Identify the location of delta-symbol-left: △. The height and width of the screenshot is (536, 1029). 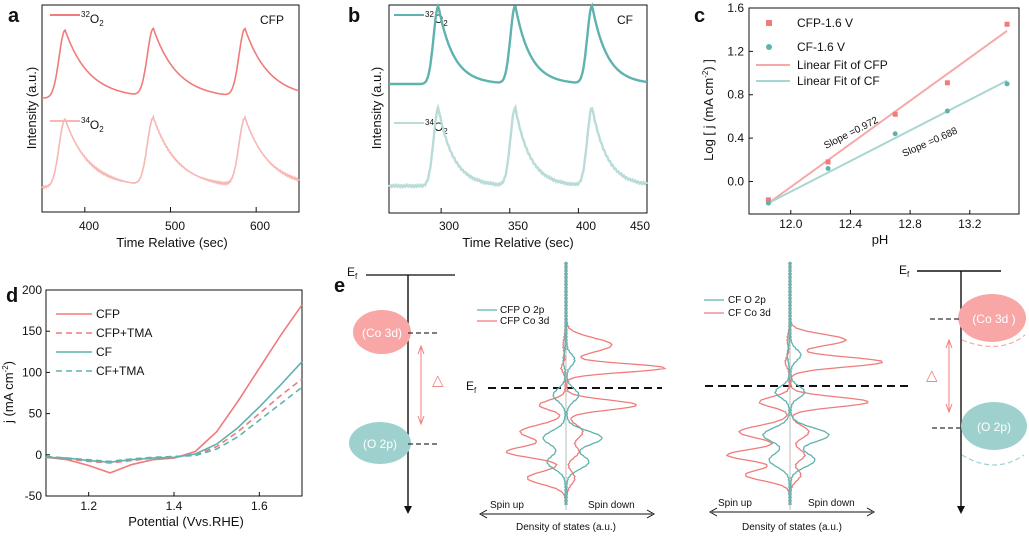
(438, 380).